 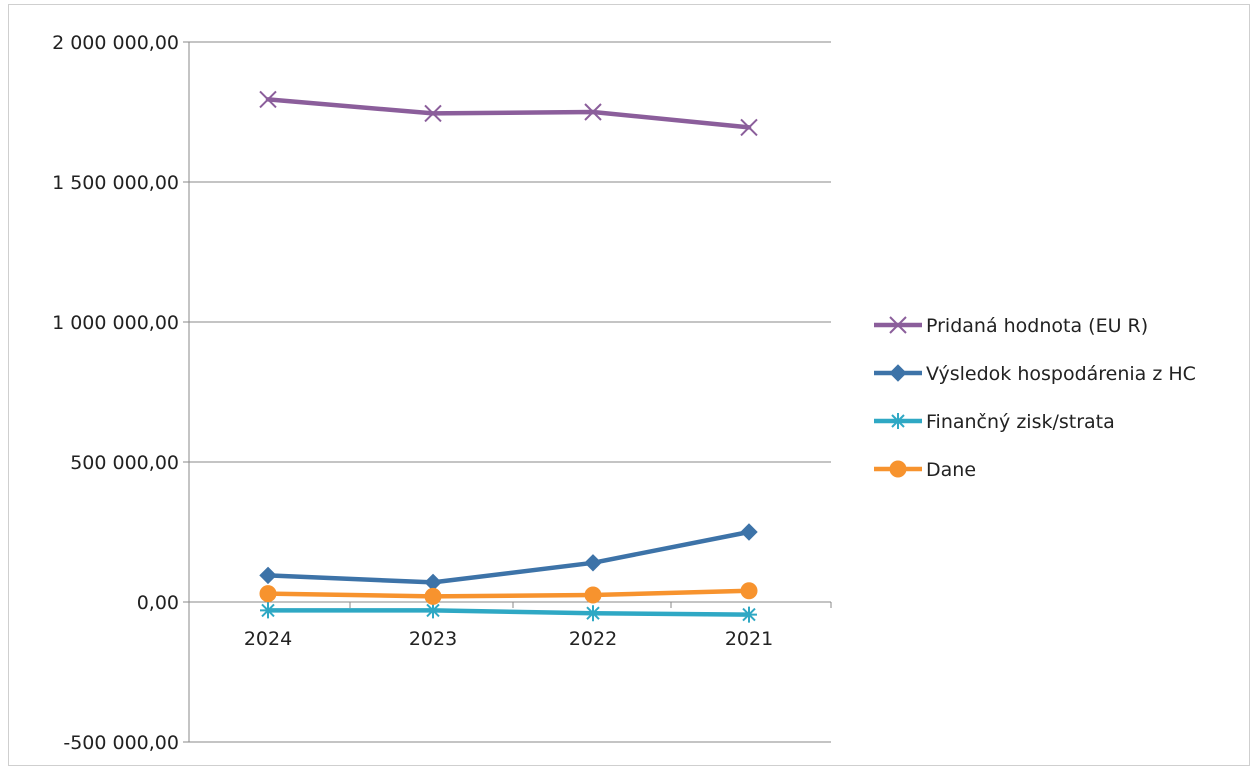 What do you see at coordinates (1061, 374) in the screenshot?
I see `legend-label: Výsledok hospodárenia z HC` at bounding box center [1061, 374].